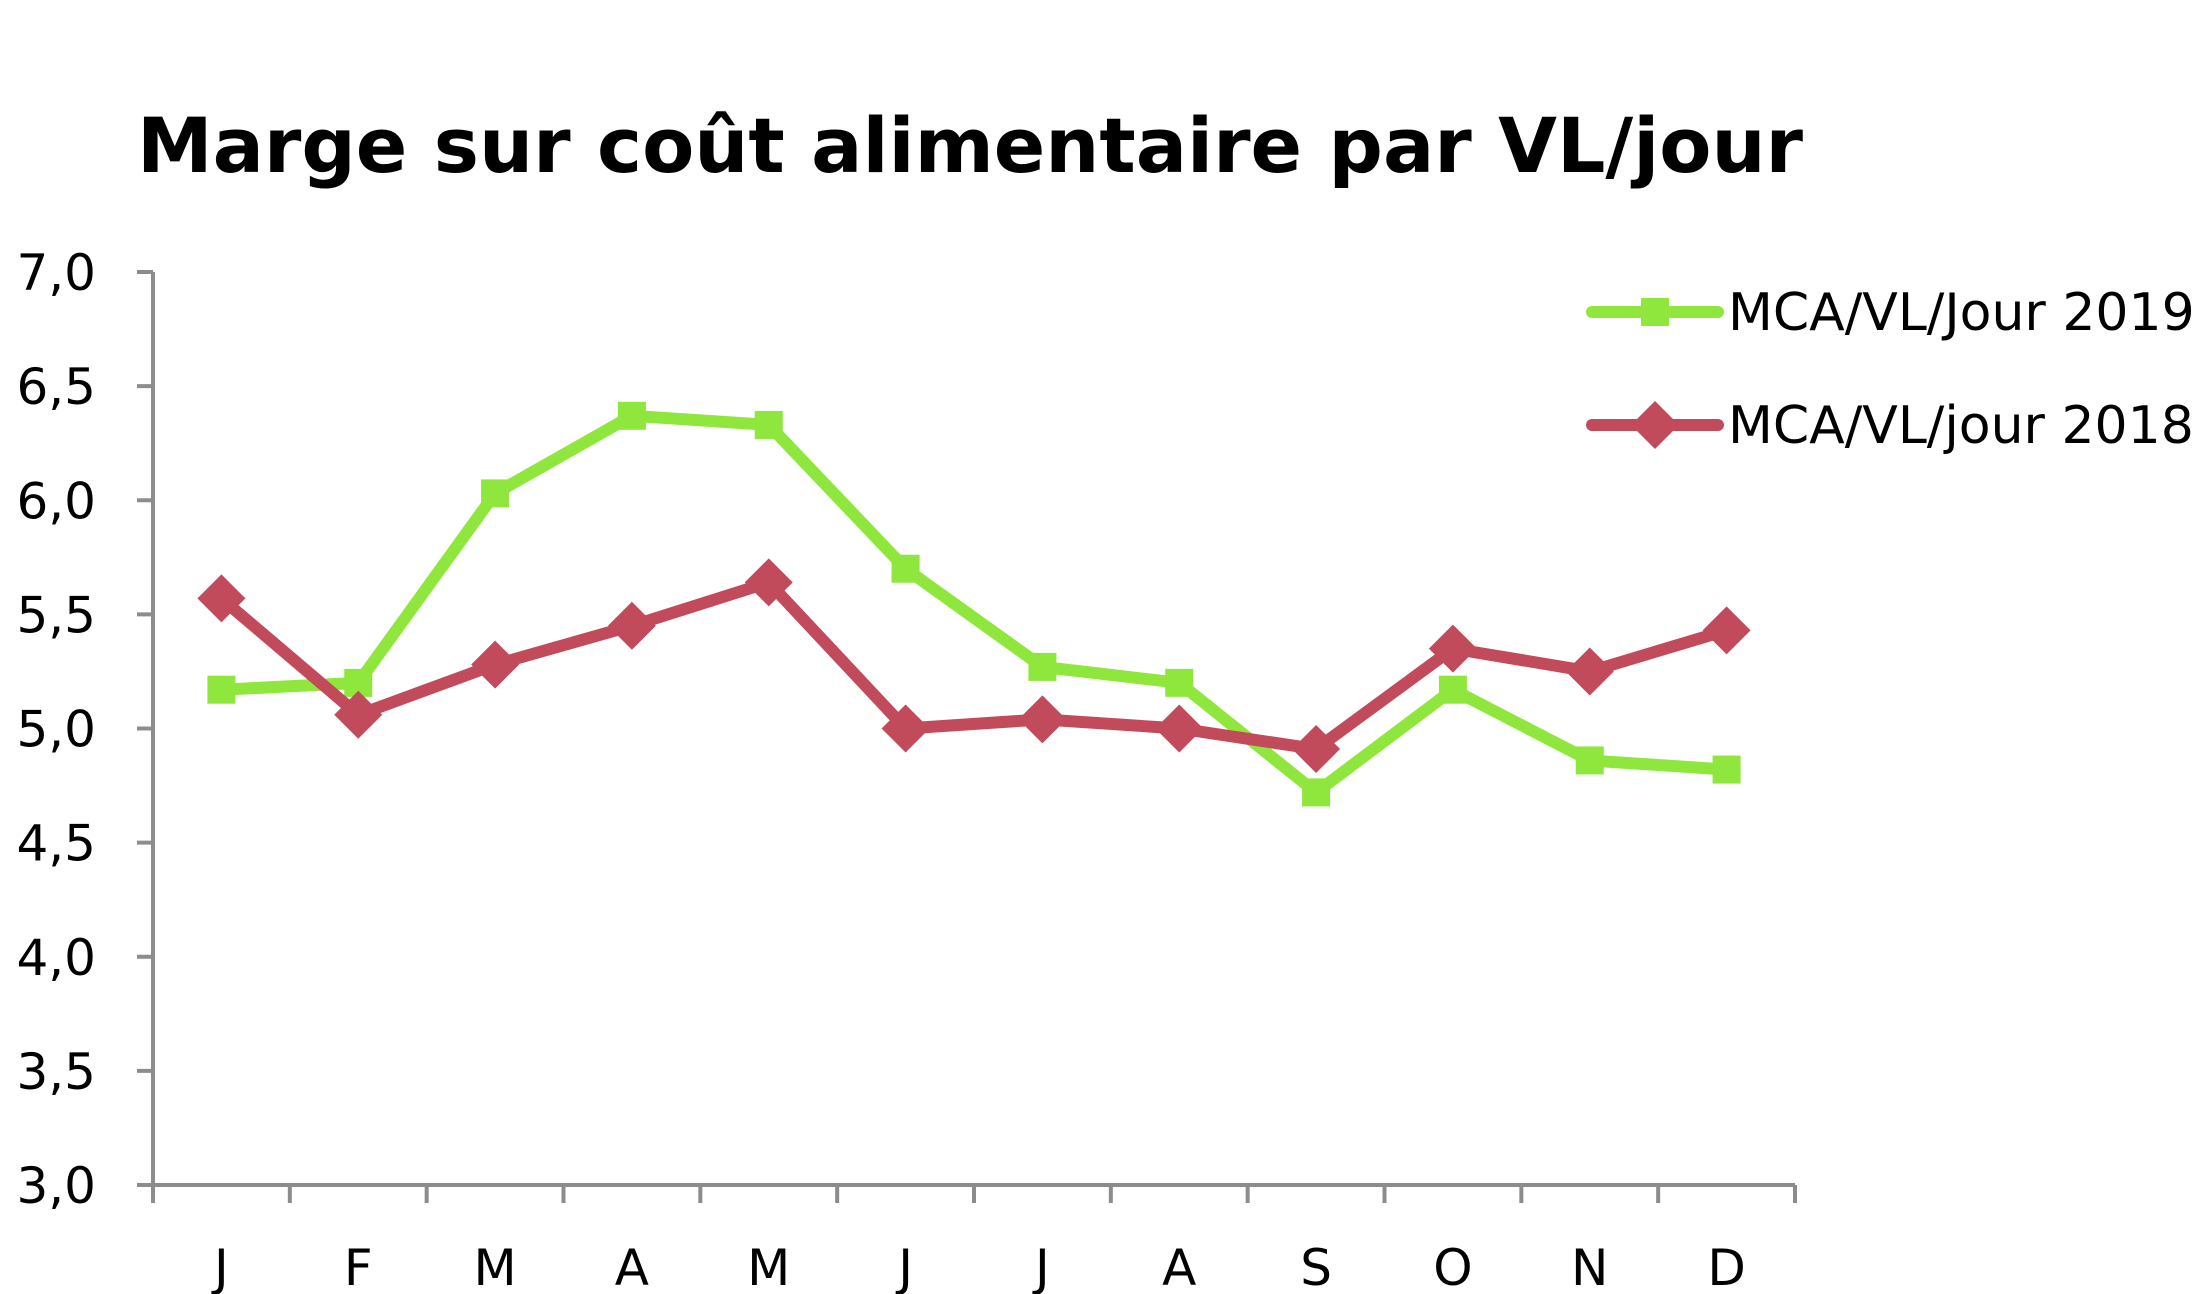 The image size is (2211, 1294). I want to click on x-tick-label: S, so click(1316, 1266).